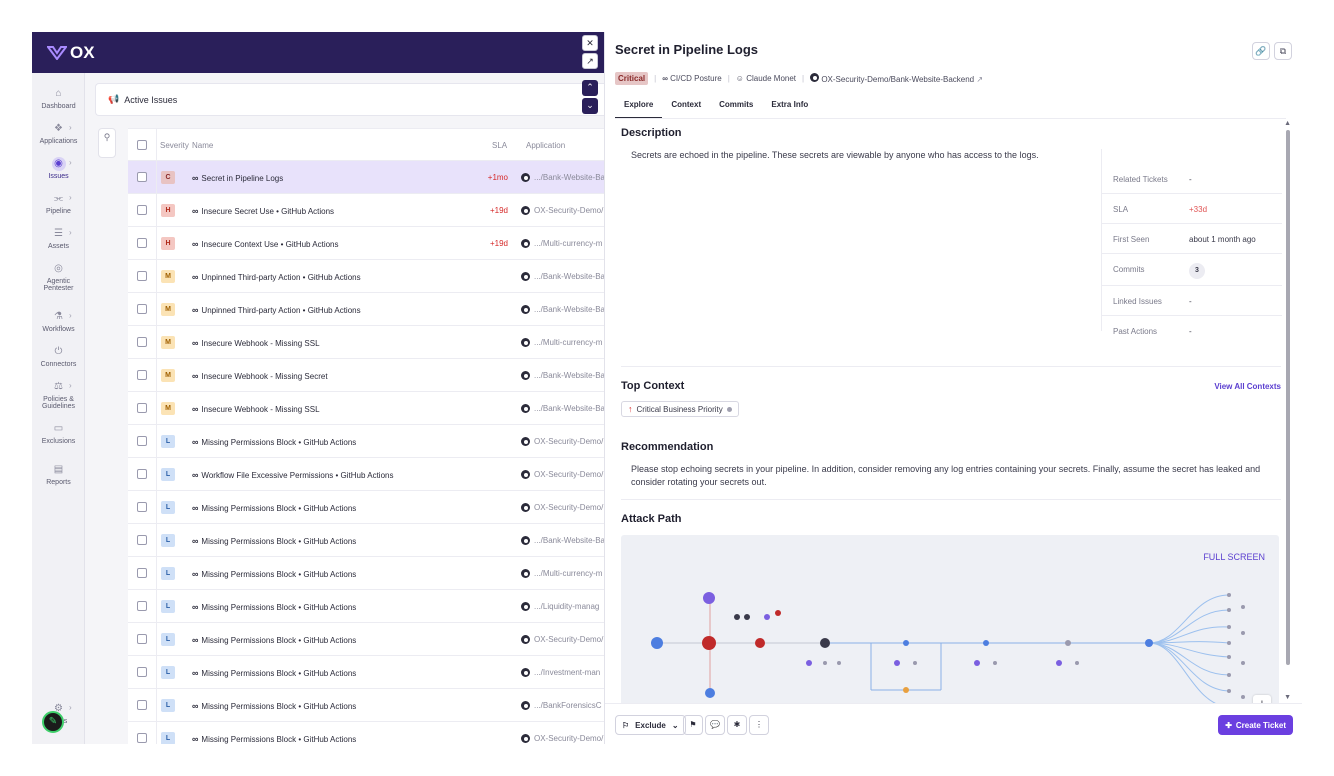 The width and height of the screenshot is (1334, 776). Describe the element at coordinates (58, 321) in the screenshot. I see `sidebar-item-workflows: ⚗ › Workflows` at that location.